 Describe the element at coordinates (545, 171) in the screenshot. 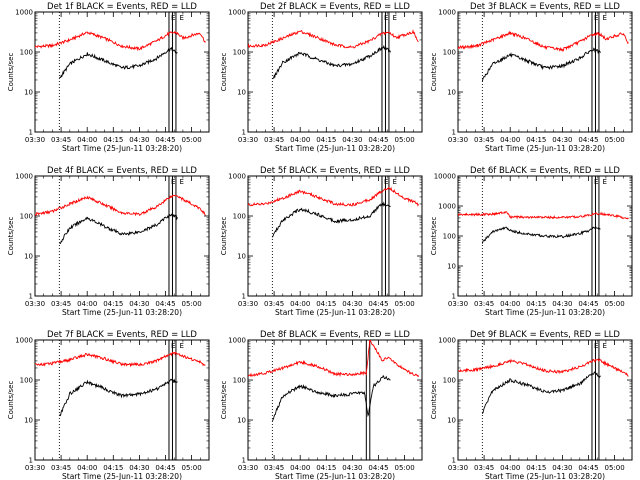

I see `panel-title: Det 6f BLACK = Events, RED = LLD` at that location.